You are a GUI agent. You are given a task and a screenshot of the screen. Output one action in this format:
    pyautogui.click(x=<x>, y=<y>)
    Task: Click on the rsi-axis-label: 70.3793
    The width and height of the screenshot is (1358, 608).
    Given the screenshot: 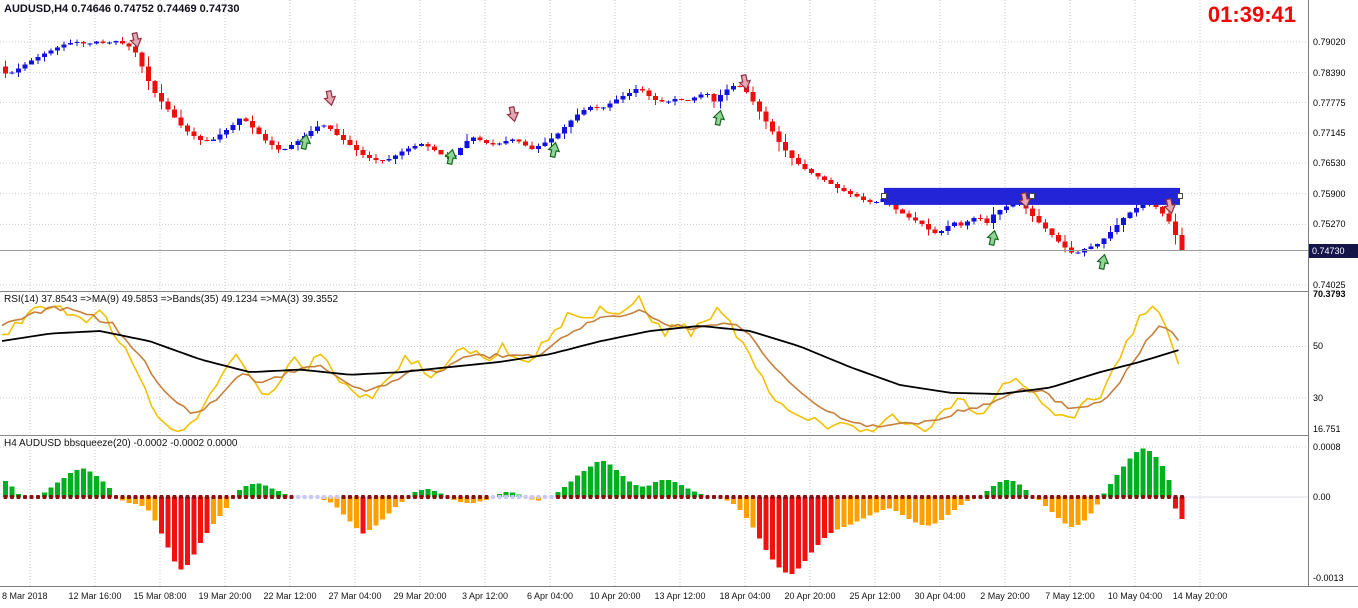 What is the action you would take?
    pyautogui.click(x=1329, y=294)
    